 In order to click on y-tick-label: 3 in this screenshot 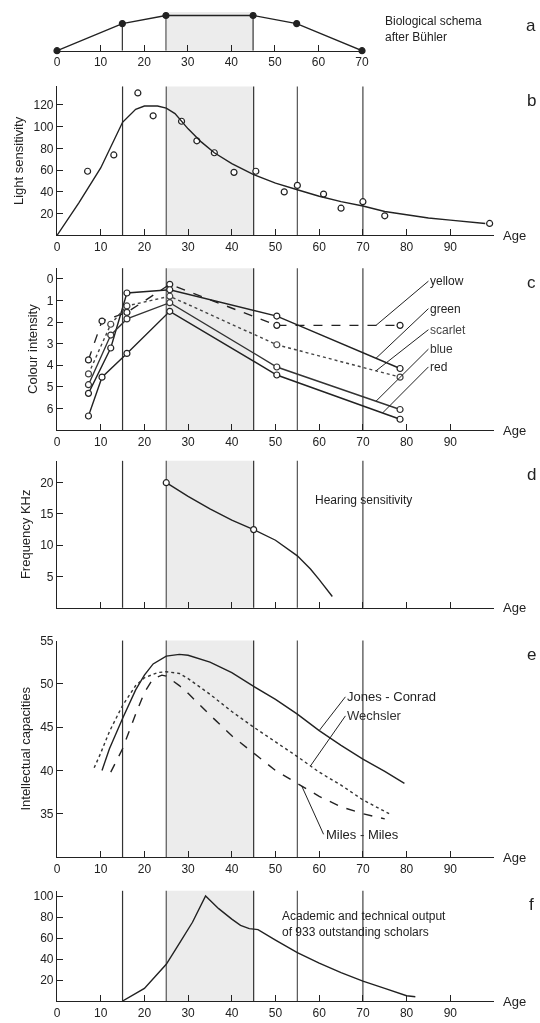, I will do `click(50, 343)`.